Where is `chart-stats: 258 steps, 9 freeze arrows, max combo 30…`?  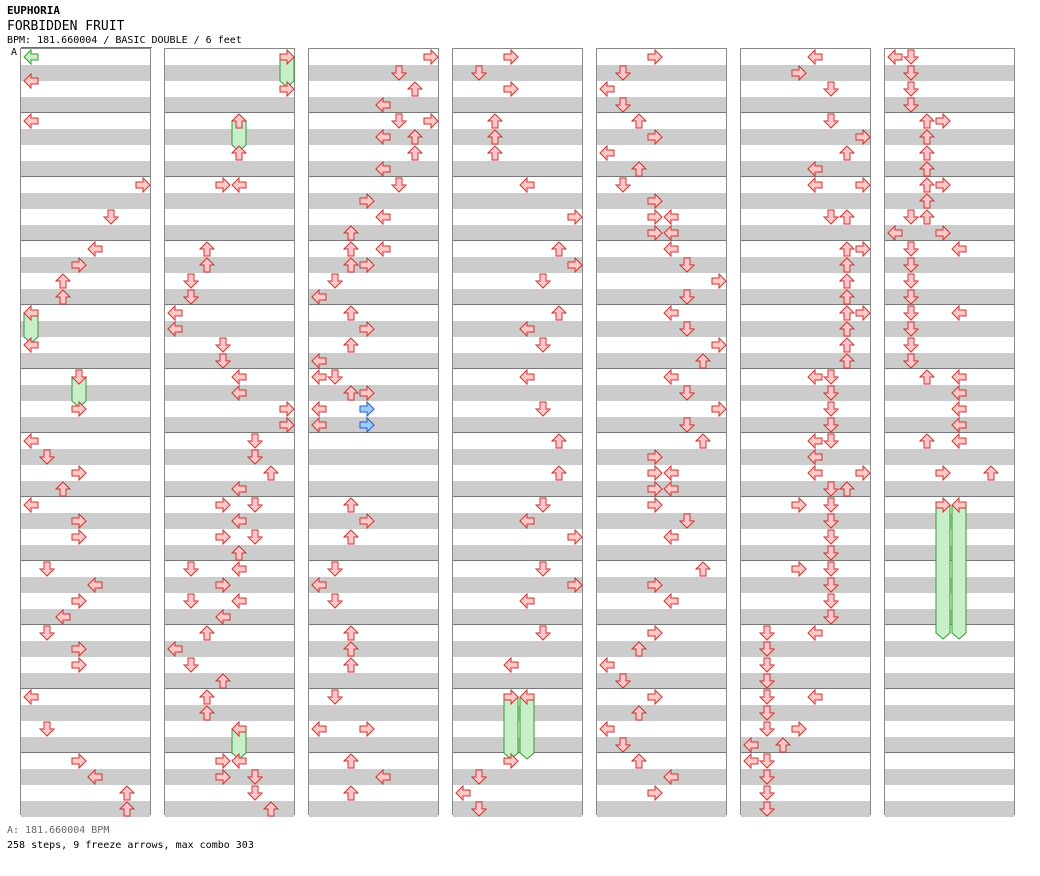
chart-stats: 258 steps, 9 freeze arrows, max combo 30… is located at coordinates (130, 845).